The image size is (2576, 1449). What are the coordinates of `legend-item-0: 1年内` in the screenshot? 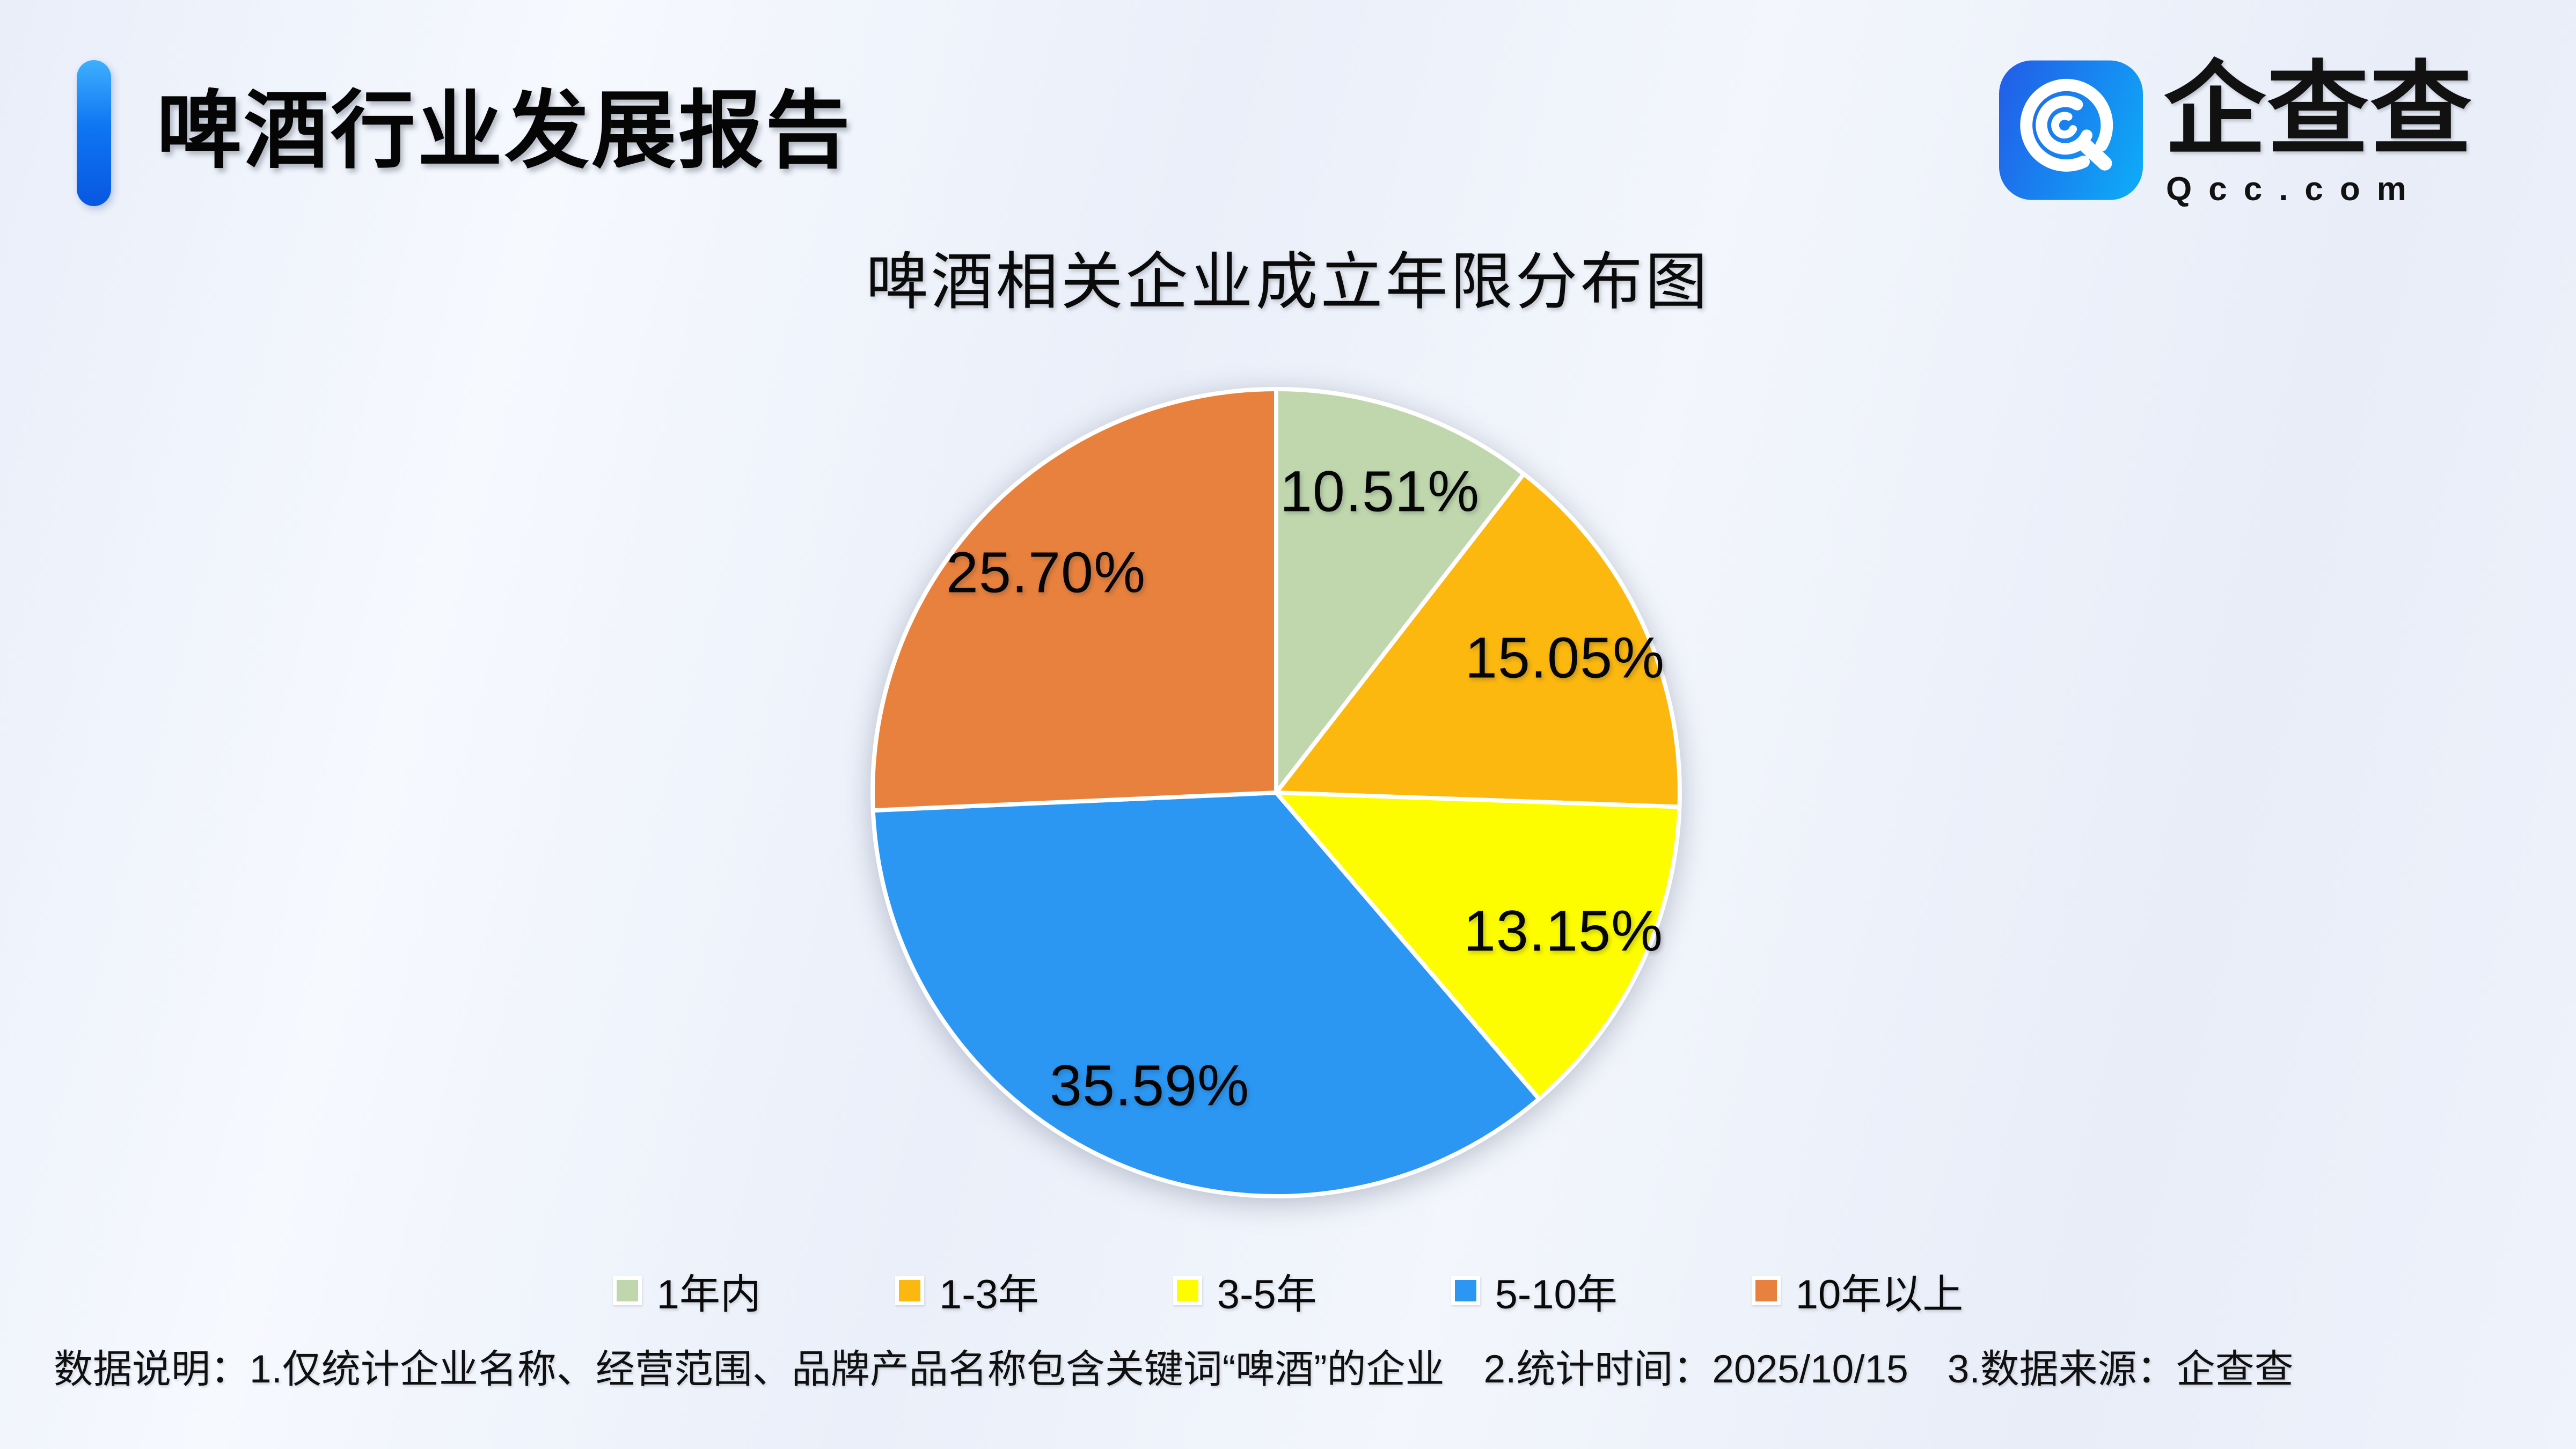 It's located at (686, 1290).